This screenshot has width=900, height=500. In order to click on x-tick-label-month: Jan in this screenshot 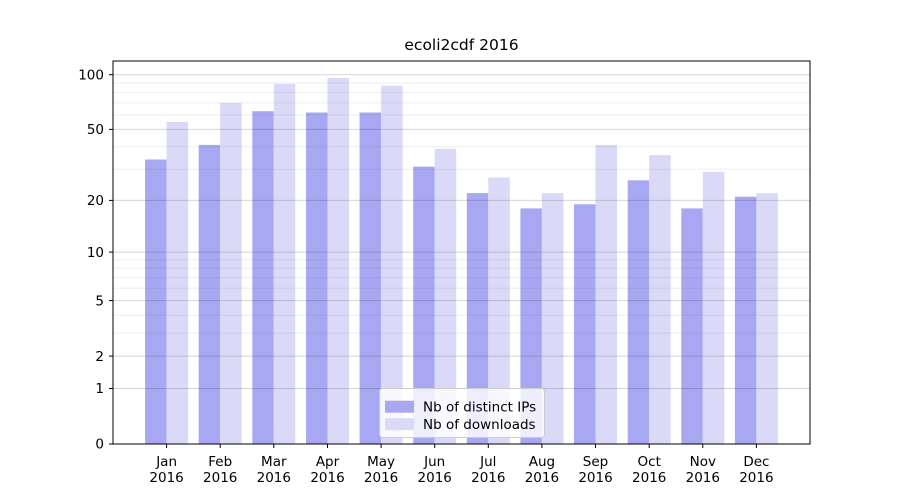, I will do `click(166, 462)`.